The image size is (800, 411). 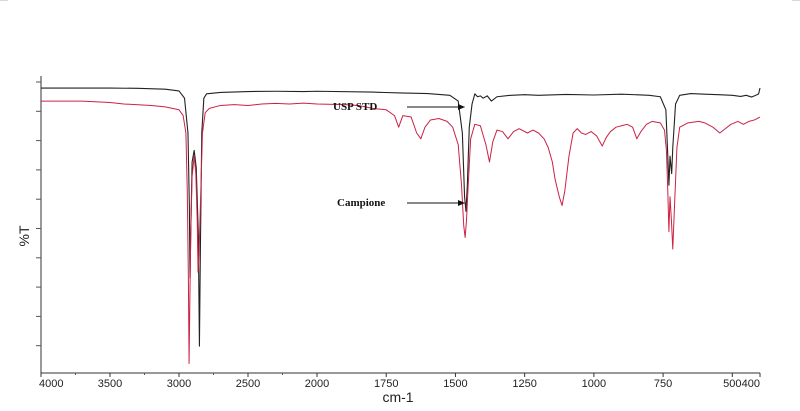 What do you see at coordinates (594, 384) in the screenshot?
I see `x-tick-label: 1000` at bounding box center [594, 384].